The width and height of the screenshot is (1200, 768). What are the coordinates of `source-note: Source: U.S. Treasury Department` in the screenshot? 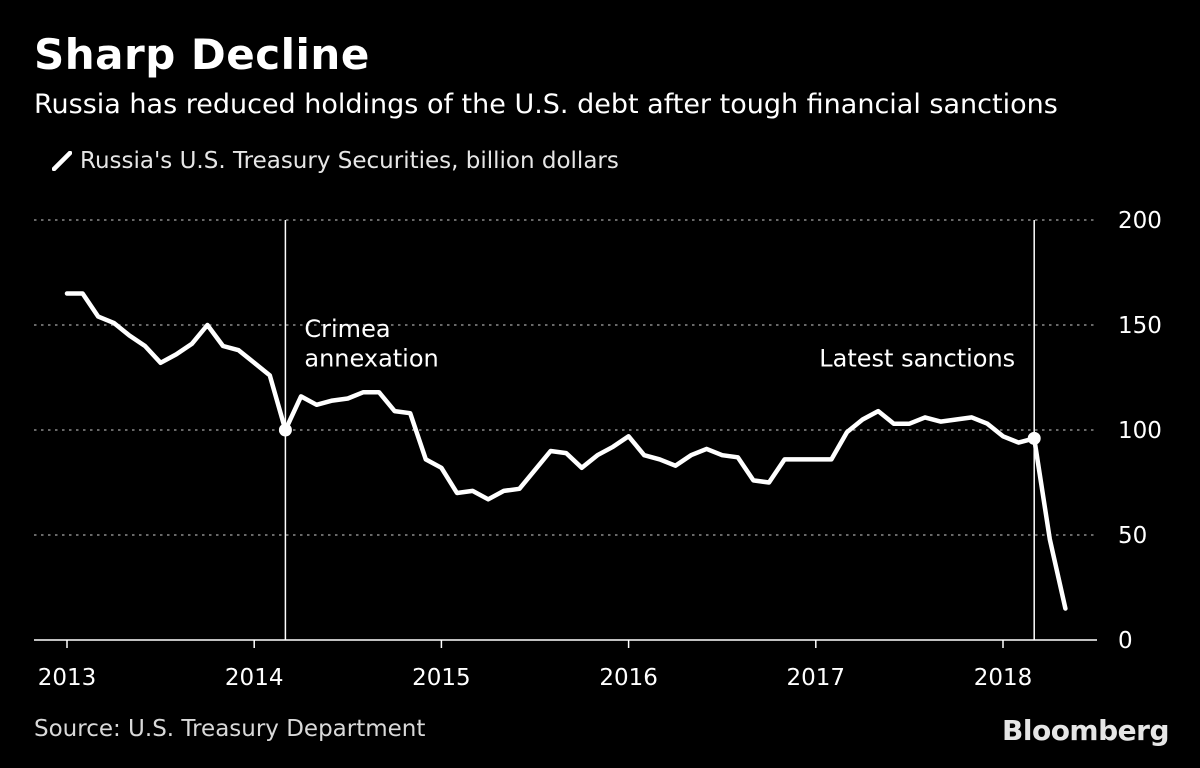 It's located at (230, 729).